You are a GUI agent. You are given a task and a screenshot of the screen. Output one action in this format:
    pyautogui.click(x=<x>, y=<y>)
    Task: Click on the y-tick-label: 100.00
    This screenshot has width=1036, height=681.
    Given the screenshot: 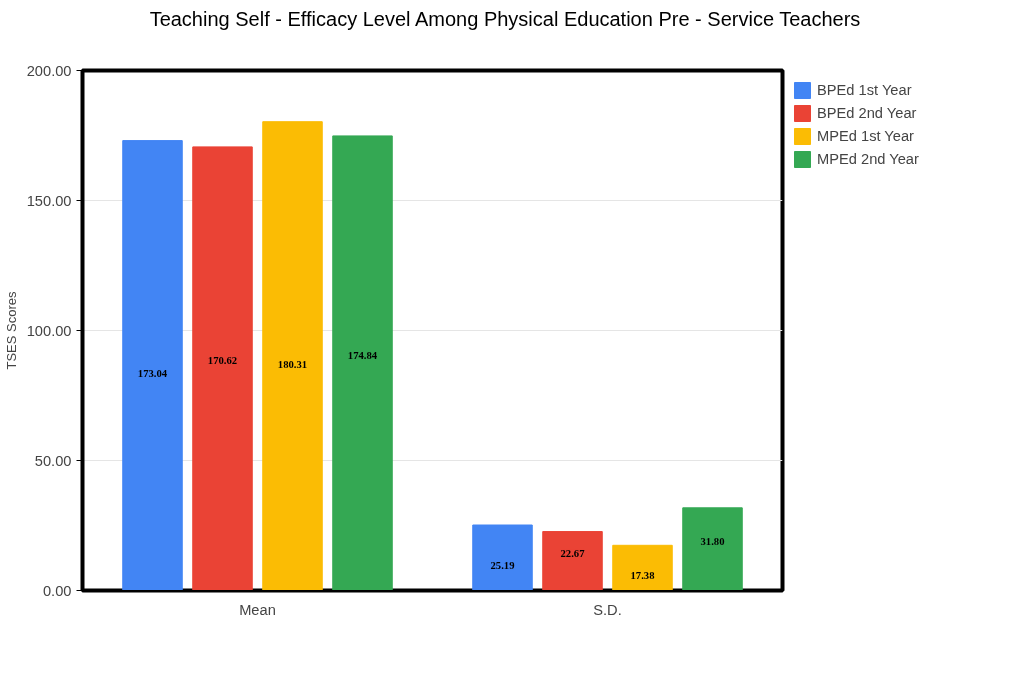 What is the action you would take?
    pyautogui.click(x=49, y=330)
    